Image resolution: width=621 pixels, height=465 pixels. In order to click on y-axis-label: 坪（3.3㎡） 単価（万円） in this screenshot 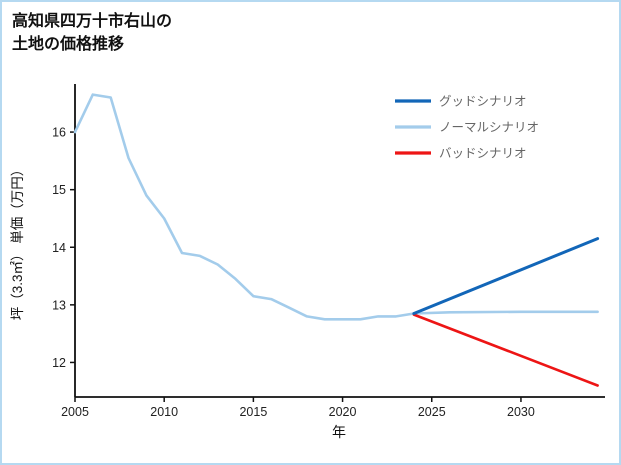, I will do `click(17, 242)`.